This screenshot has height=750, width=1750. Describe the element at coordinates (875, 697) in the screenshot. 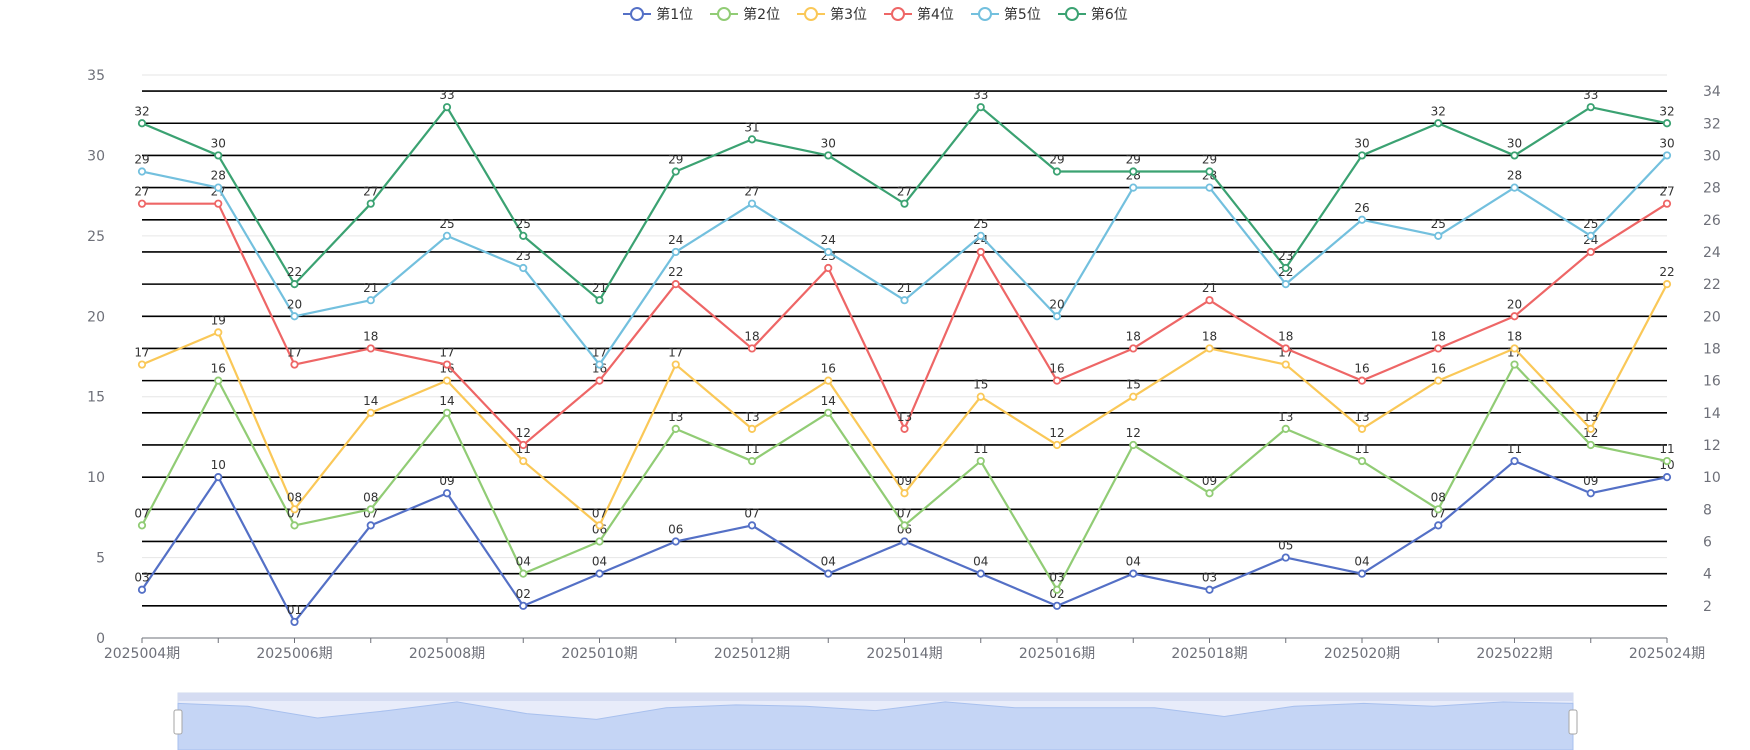

I see `slider-move-handle` at that location.